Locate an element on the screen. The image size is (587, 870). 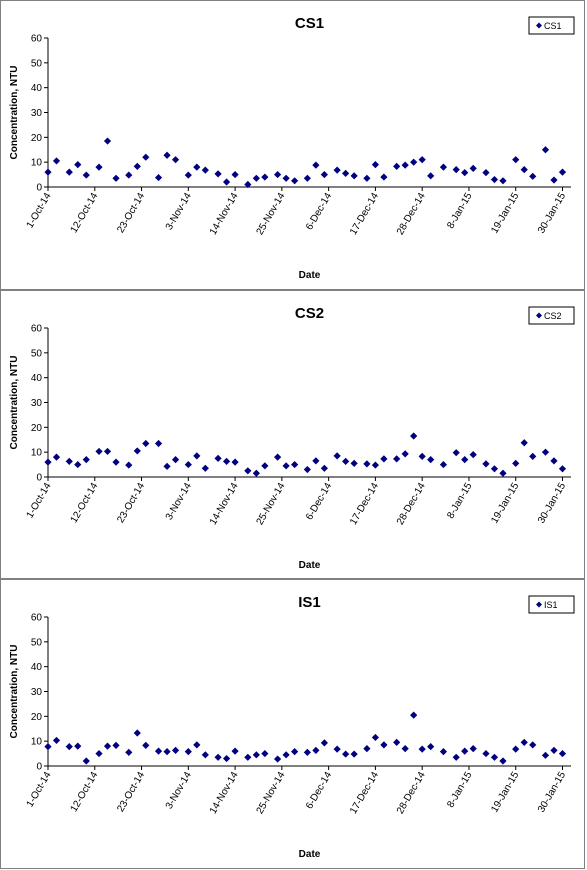
chart-legend: CS2 is located at coordinates (551, 315).